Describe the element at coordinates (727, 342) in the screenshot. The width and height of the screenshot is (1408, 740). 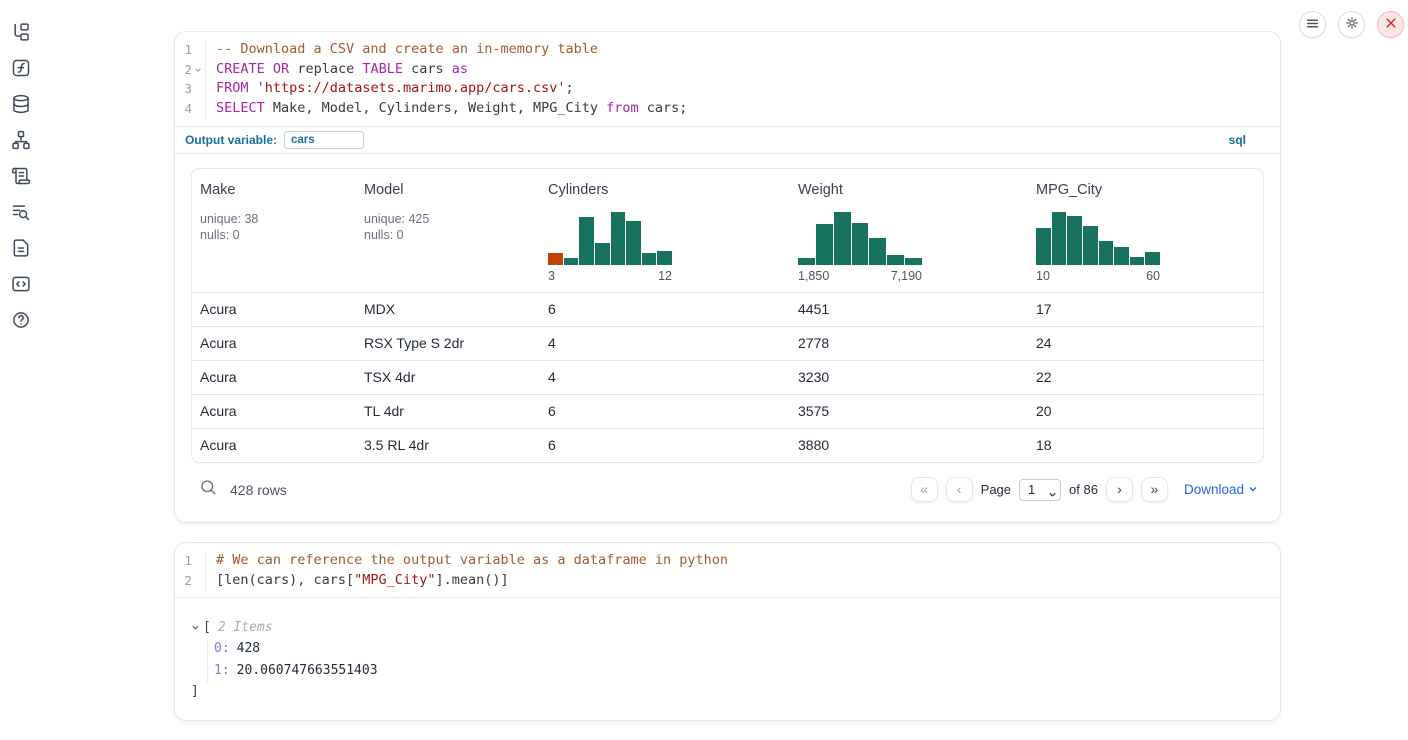
I see `table-row: Acura RSX Type S 2dr 4 2778 24` at that location.